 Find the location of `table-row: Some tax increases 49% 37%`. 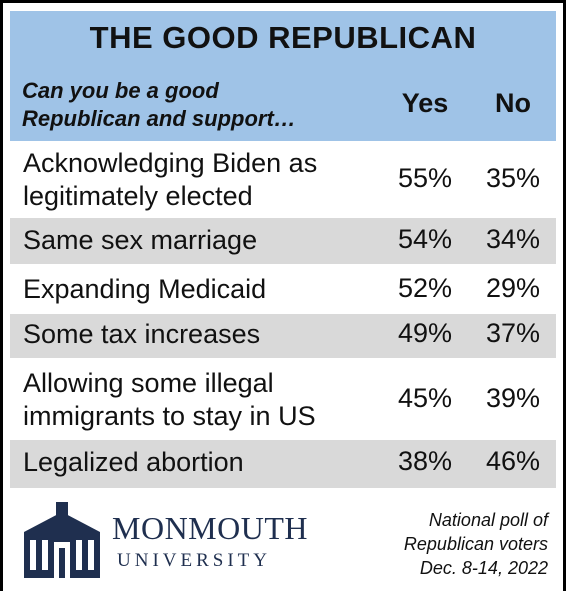

table-row: Some tax increases 49% 37% is located at coordinates (283, 336).